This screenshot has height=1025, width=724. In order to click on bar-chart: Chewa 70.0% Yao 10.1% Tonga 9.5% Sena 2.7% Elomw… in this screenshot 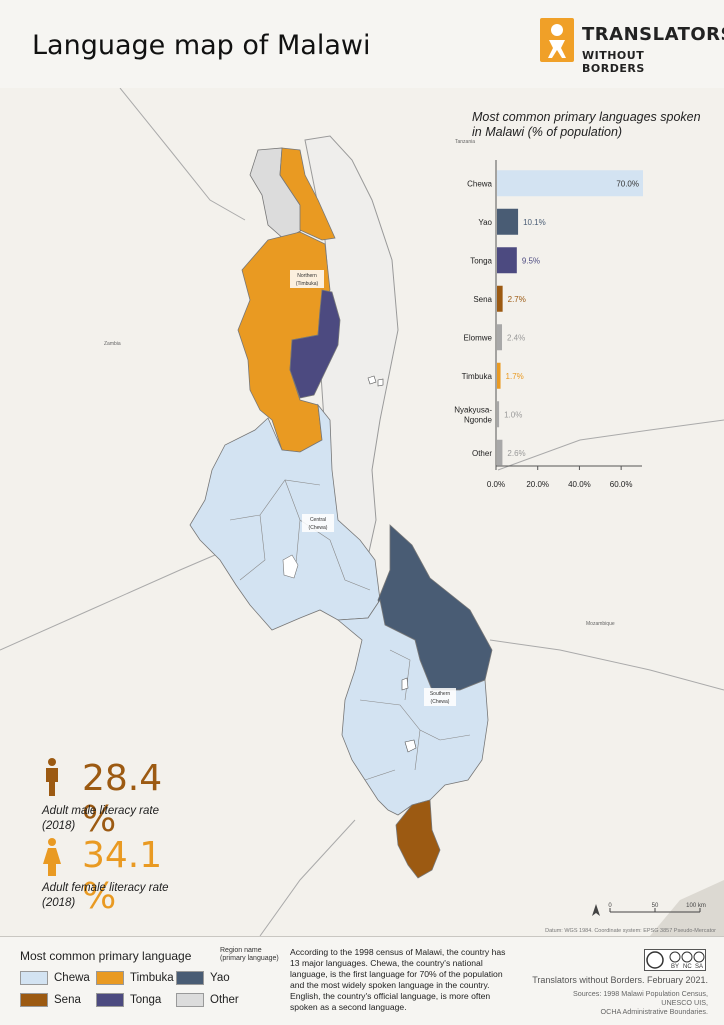, I will do `click(548, 324)`.